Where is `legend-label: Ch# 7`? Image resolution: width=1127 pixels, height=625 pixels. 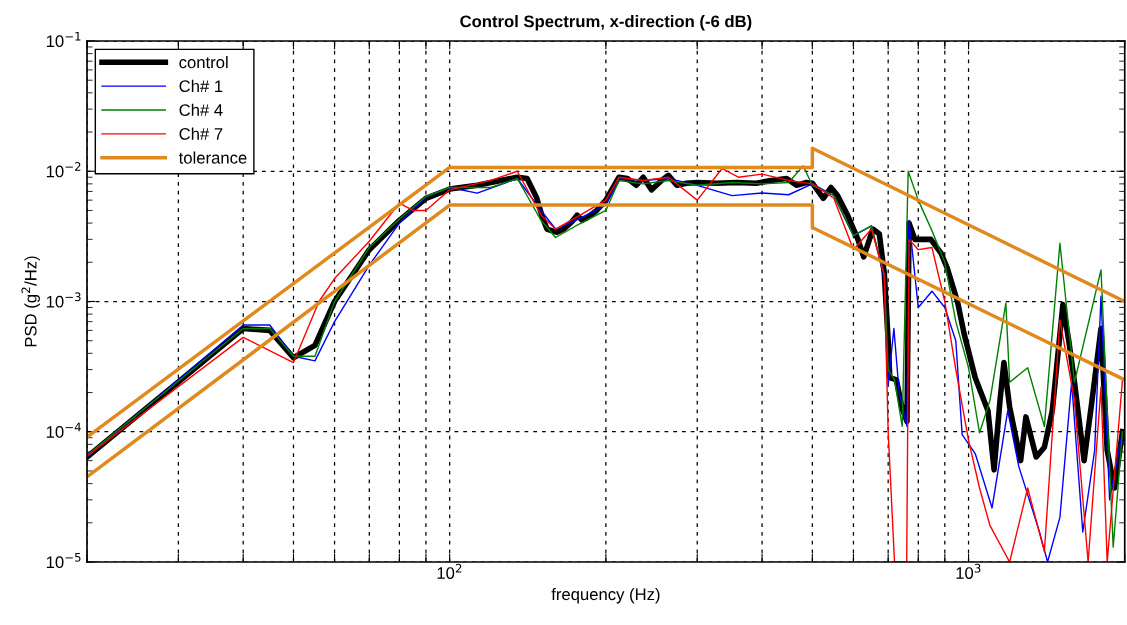
legend-label: Ch# 7 is located at coordinates (201, 133).